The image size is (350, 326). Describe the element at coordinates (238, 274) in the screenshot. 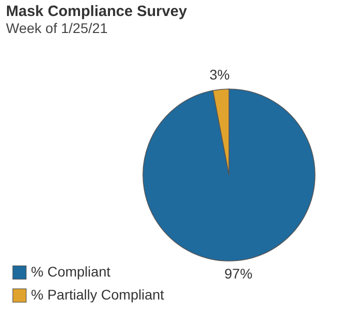

I see `data-label: 97%` at that location.